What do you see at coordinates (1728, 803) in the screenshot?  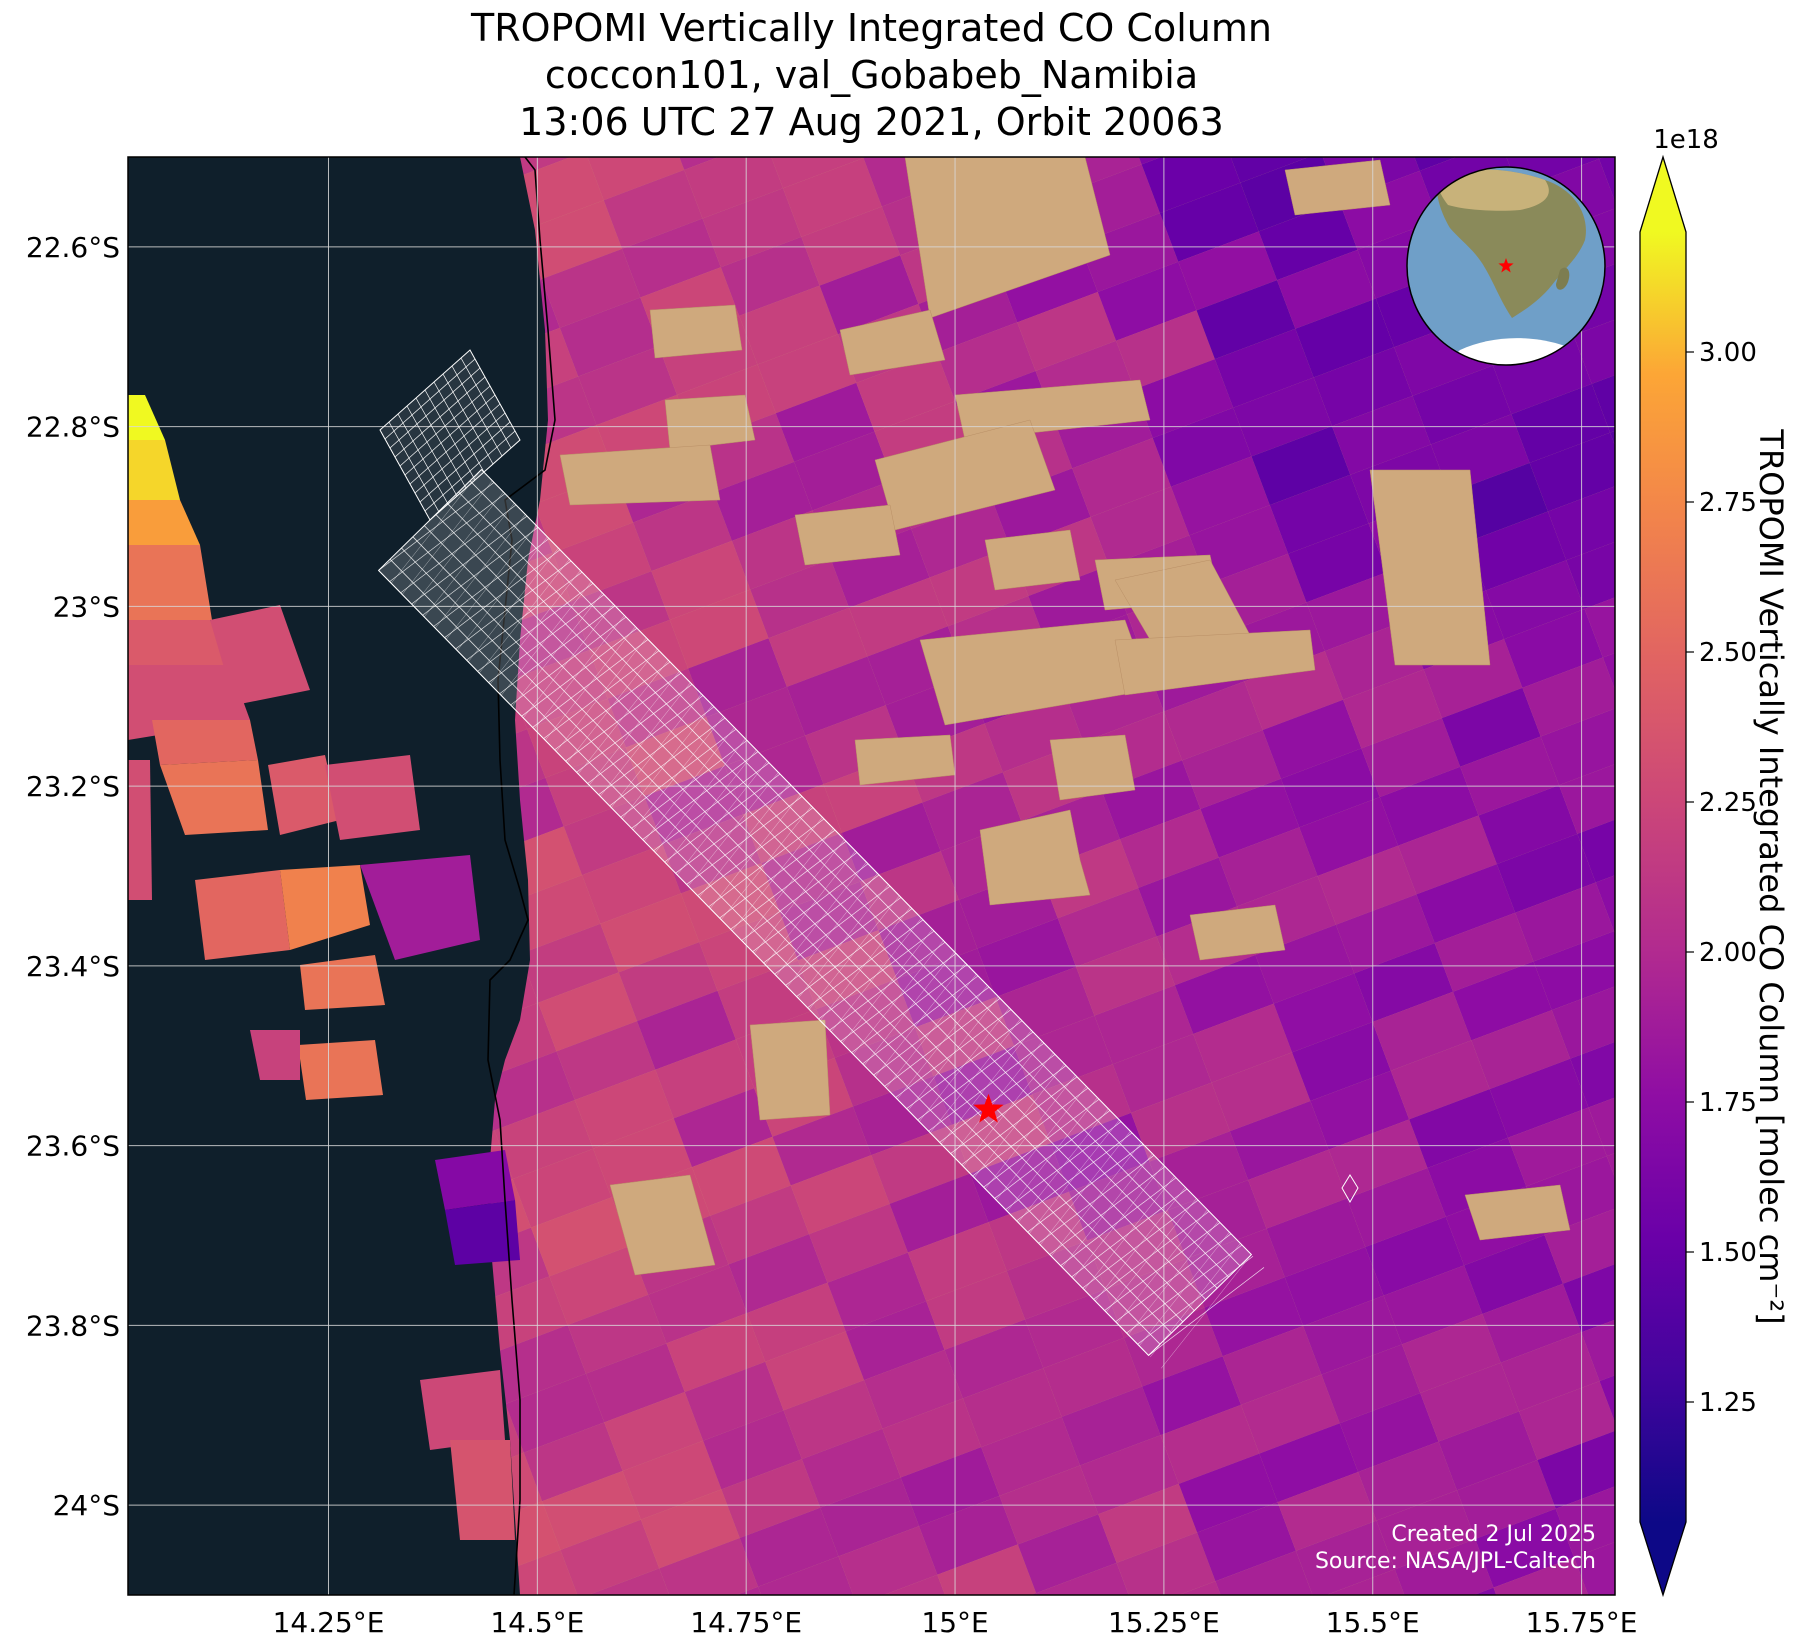 I see `colorbar-tick-label: 2.25` at bounding box center [1728, 803].